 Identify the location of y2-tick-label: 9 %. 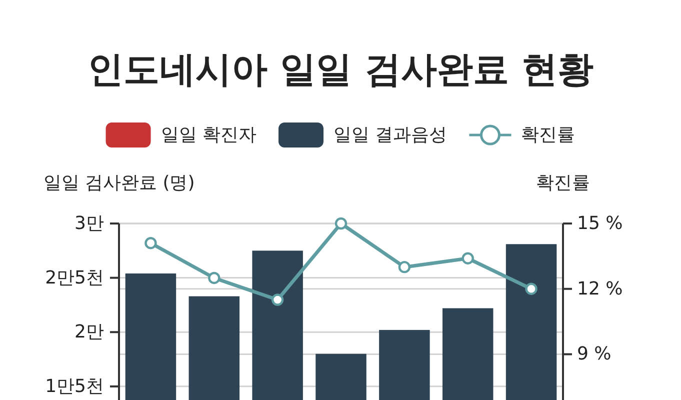
(594, 354).